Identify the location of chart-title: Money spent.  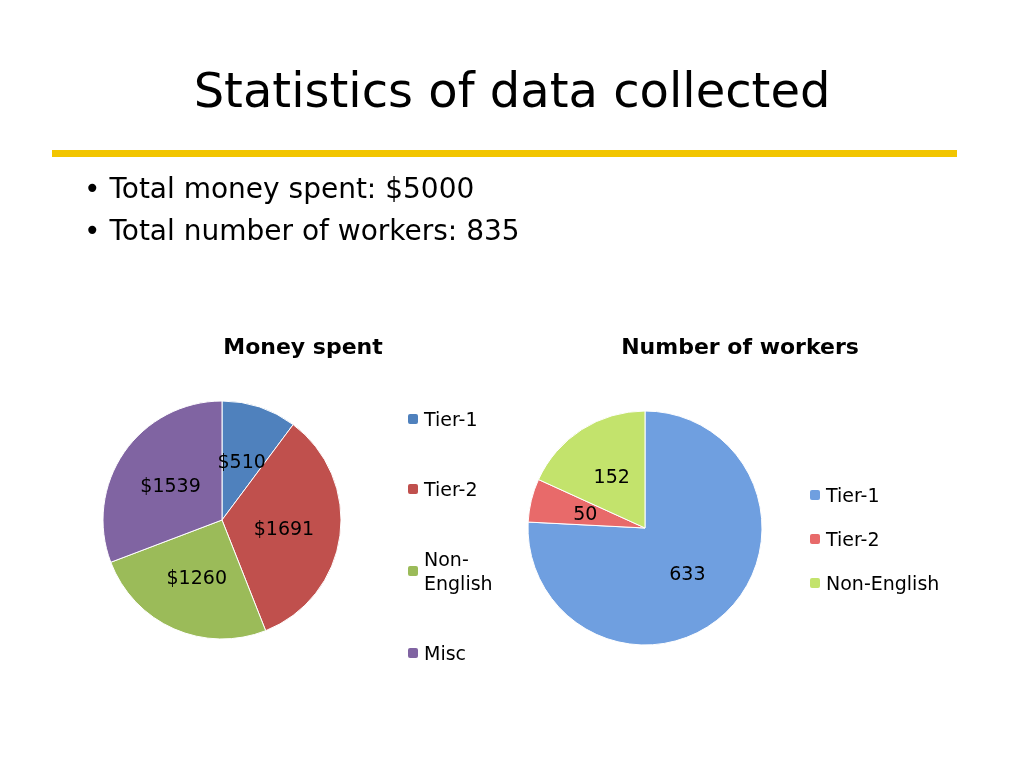
(303, 346).